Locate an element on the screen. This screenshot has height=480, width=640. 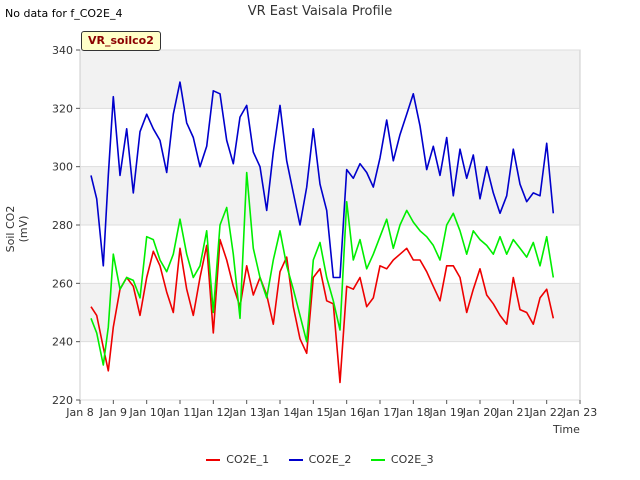
x-tick-label: Jan 8 is located at coordinates (79, 412).